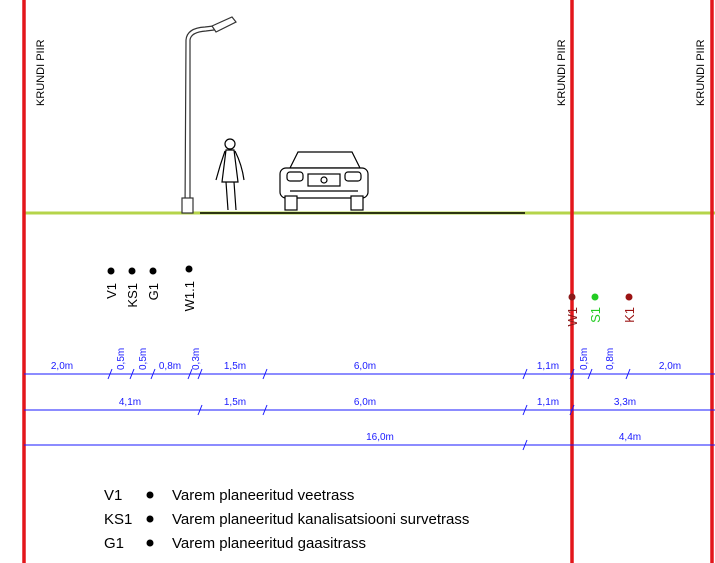  What do you see at coordinates (324, 181) in the screenshot?
I see `car` at bounding box center [324, 181].